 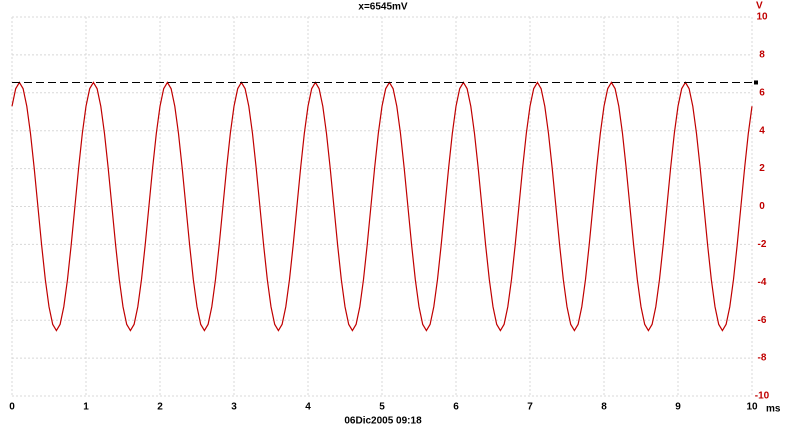 I want to click on x-unit: ms, so click(x=773, y=409).